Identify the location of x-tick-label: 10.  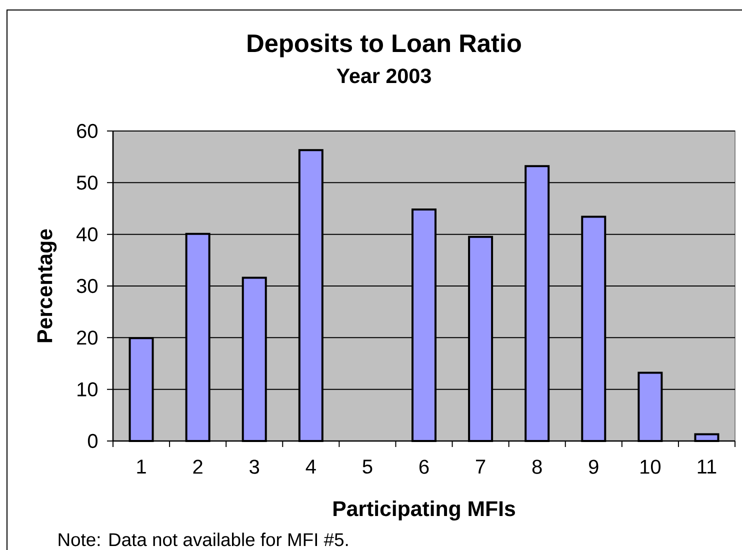
(650, 467).